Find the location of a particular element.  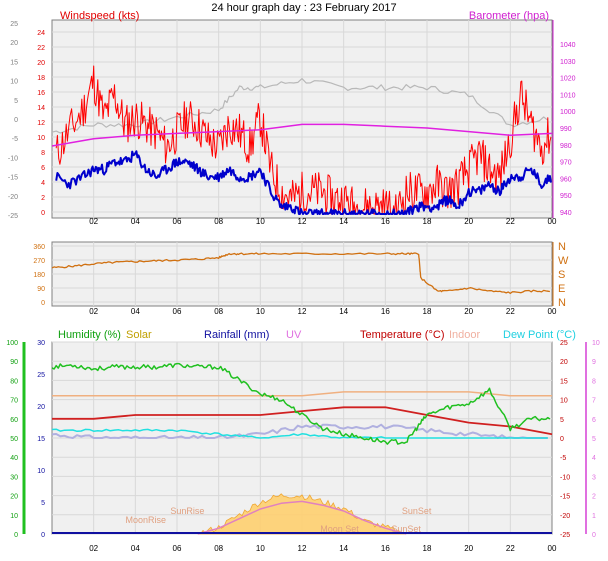

indoor-label: Indoor is located at coordinates (465, 335).